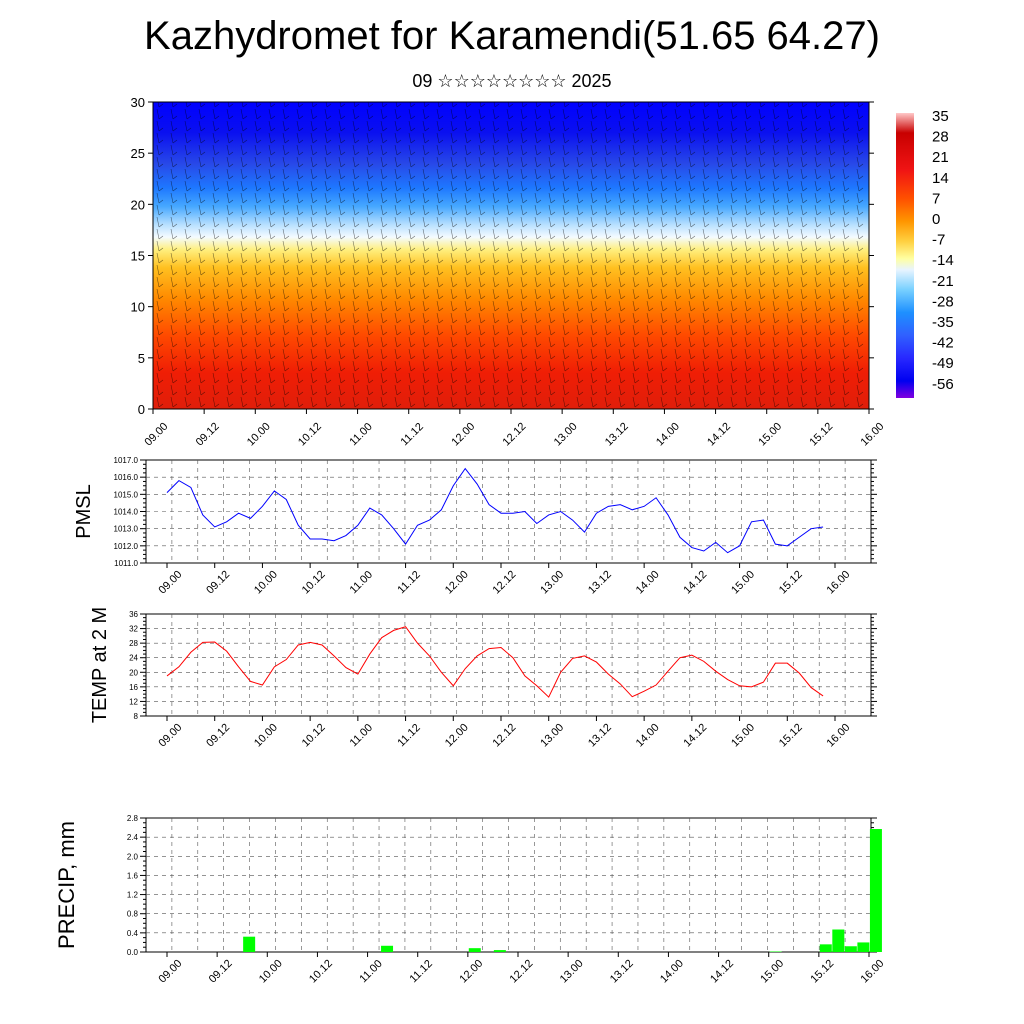 The width and height of the screenshot is (1024, 1024). Describe the element at coordinates (133, 914) in the screenshot. I see `ytick-label: 0.8` at that location.